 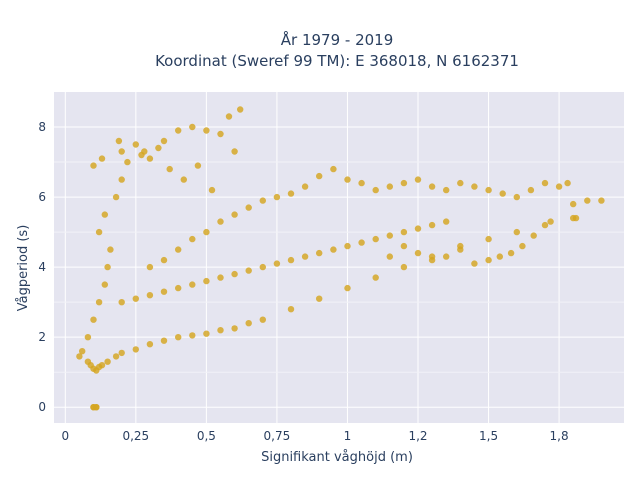 What do you see at coordinates (42, 407) in the screenshot?
I see `y-tick-label: 0` at bounding box center [42, 407].